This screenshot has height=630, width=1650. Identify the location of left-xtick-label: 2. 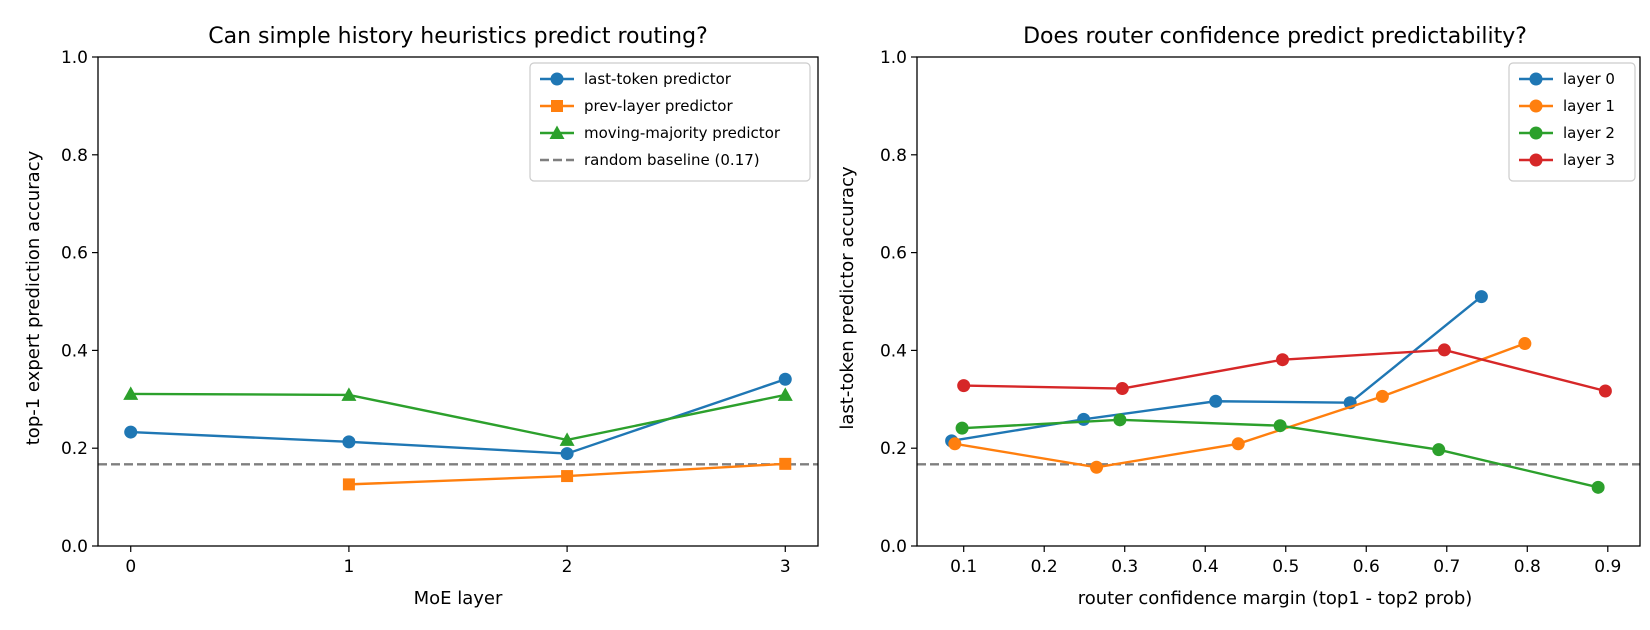
(567, 567).